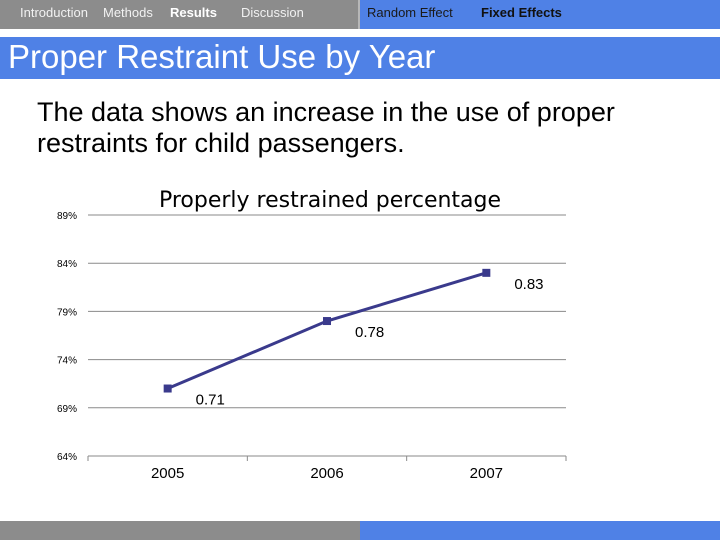  Describe the element at coordinates (326, 473) in the screenshot. I see `x-tick-label: 2006` at that location.